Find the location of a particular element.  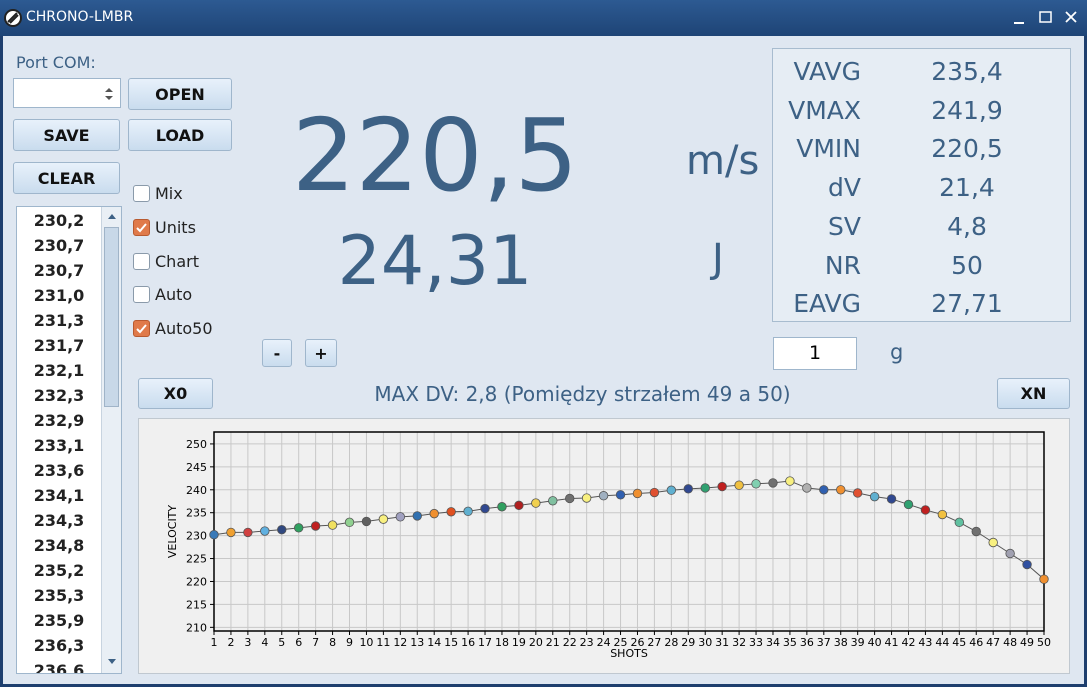

x-tick-label: 35 is located at coordinates (790, 642).